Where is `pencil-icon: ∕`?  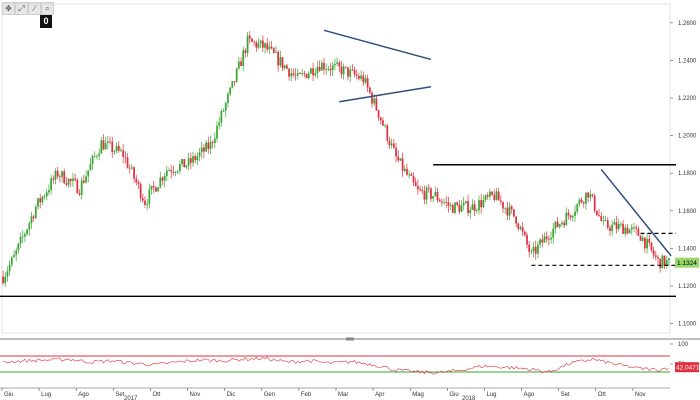
pencil-icon: ∕ is located at coordinates (34, 8).